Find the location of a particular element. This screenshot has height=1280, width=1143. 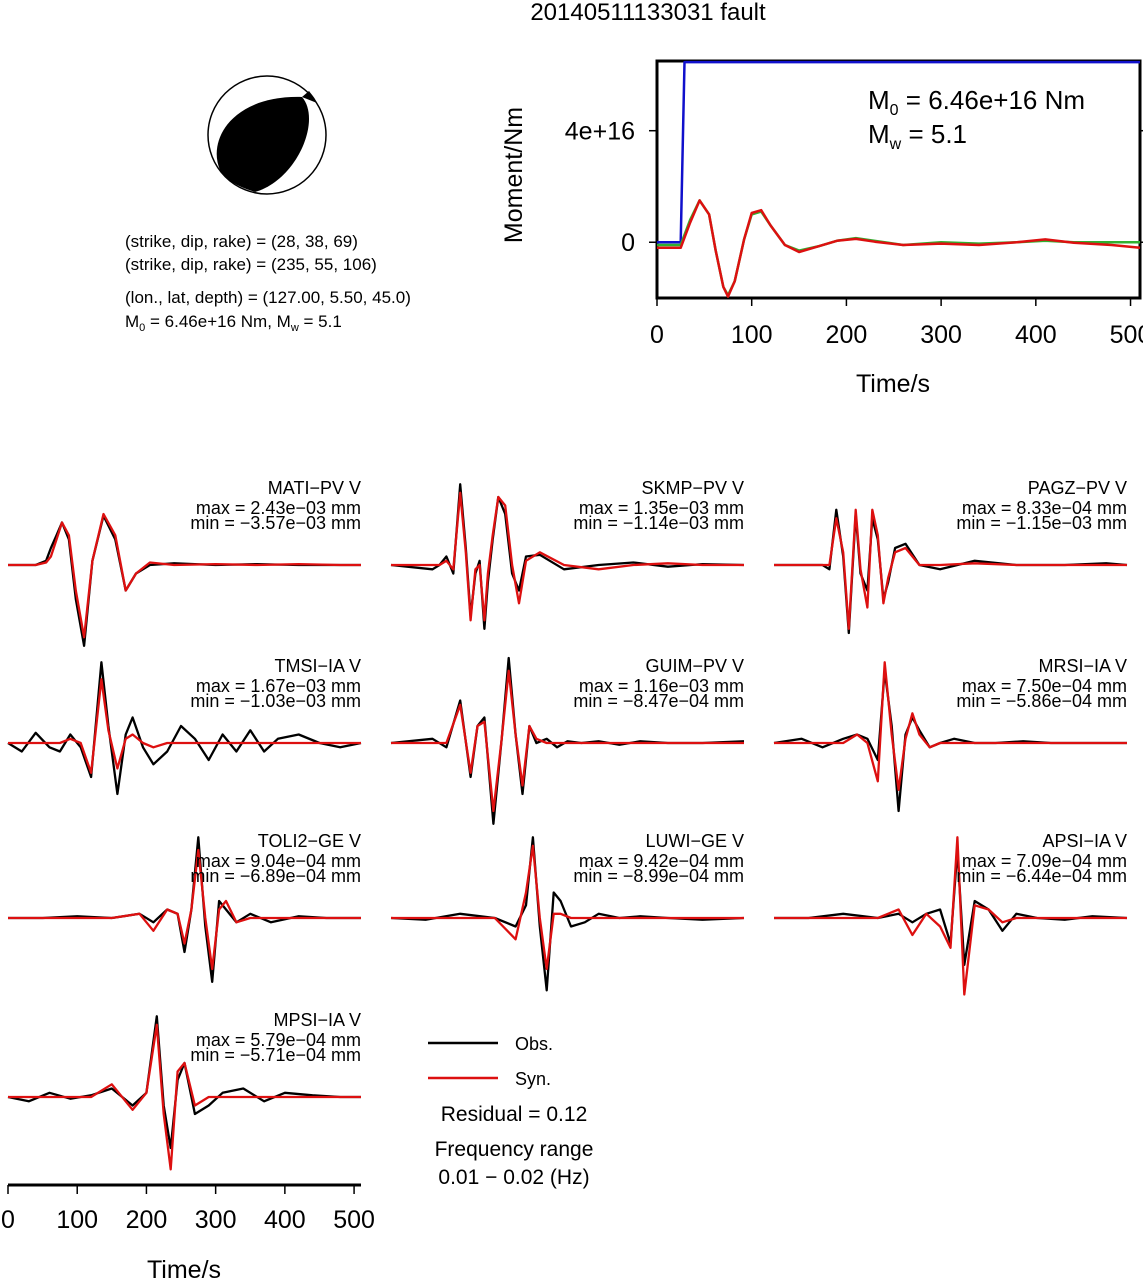

moment-m0-annotation: M0 = 6.46e+16 Nm is located at coordinates (976, 102).